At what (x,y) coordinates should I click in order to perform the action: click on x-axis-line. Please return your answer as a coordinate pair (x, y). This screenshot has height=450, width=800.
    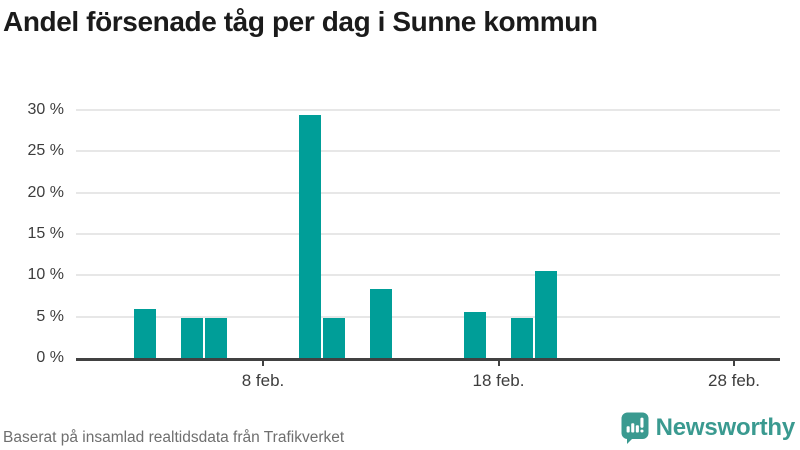
    Looking at the image, I should click on (428, 359).